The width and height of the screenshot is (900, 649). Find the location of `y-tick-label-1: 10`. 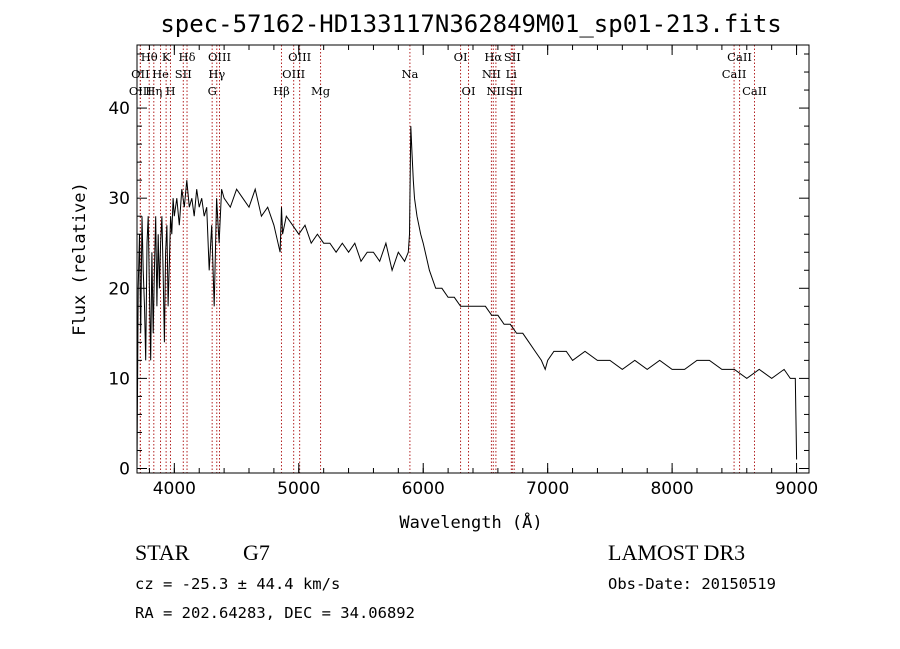

y-tick-label-1: 10 is located at coordinates (119, 379).